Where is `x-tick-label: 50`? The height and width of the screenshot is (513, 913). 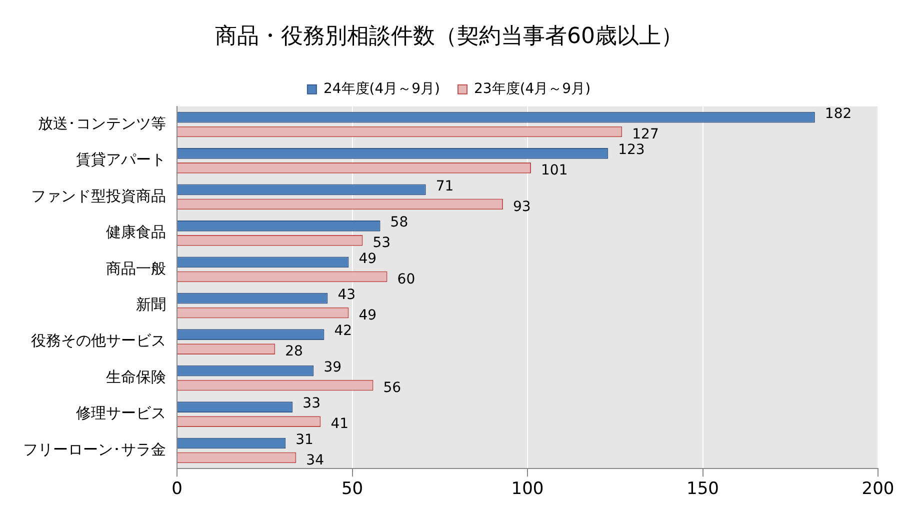
x-tick-label: 50 is located at coordinates (352, 489).